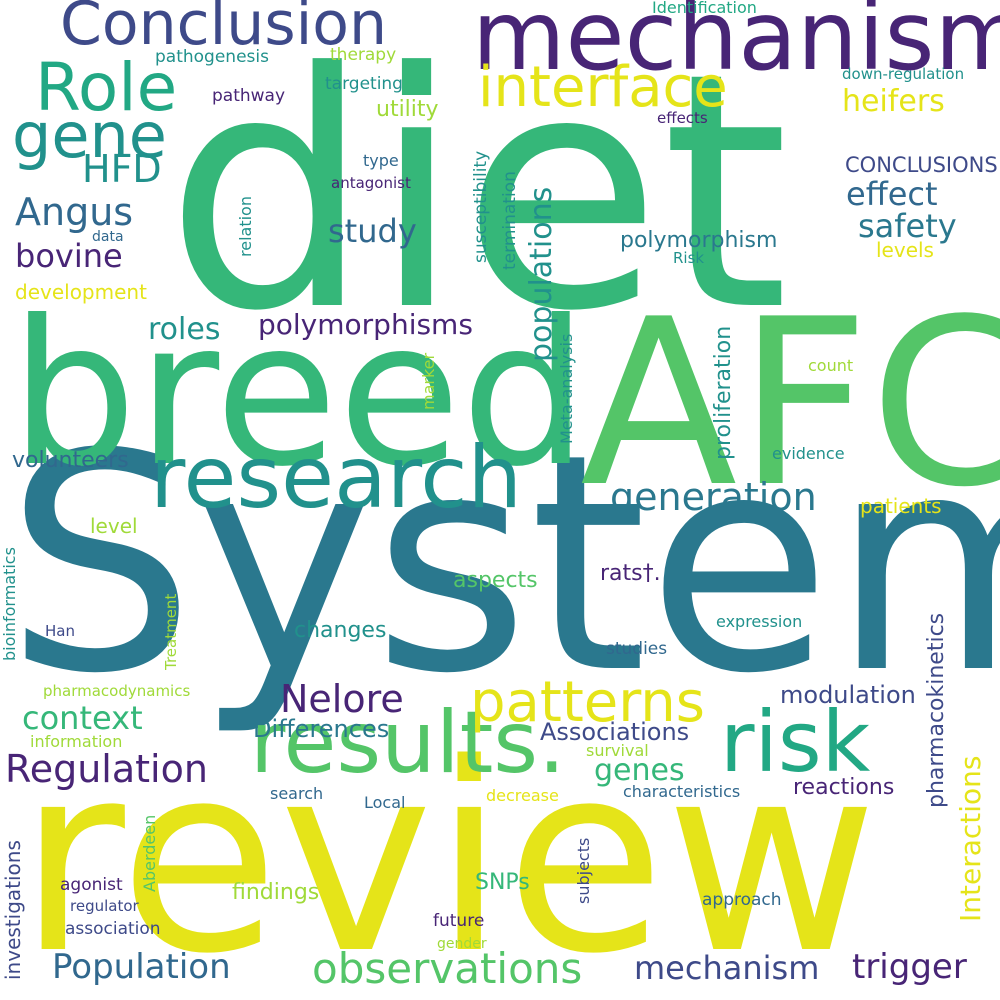 The width and height of the screenshot is (1000, 1000). I want to click on word-treatment: Treatment, so click(171, 631).